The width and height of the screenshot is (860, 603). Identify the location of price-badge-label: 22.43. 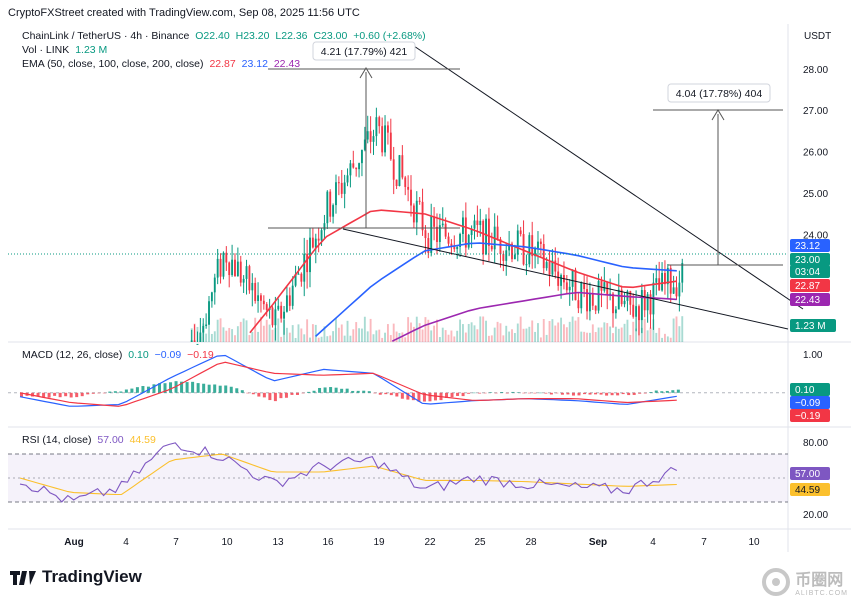
(807, 300).